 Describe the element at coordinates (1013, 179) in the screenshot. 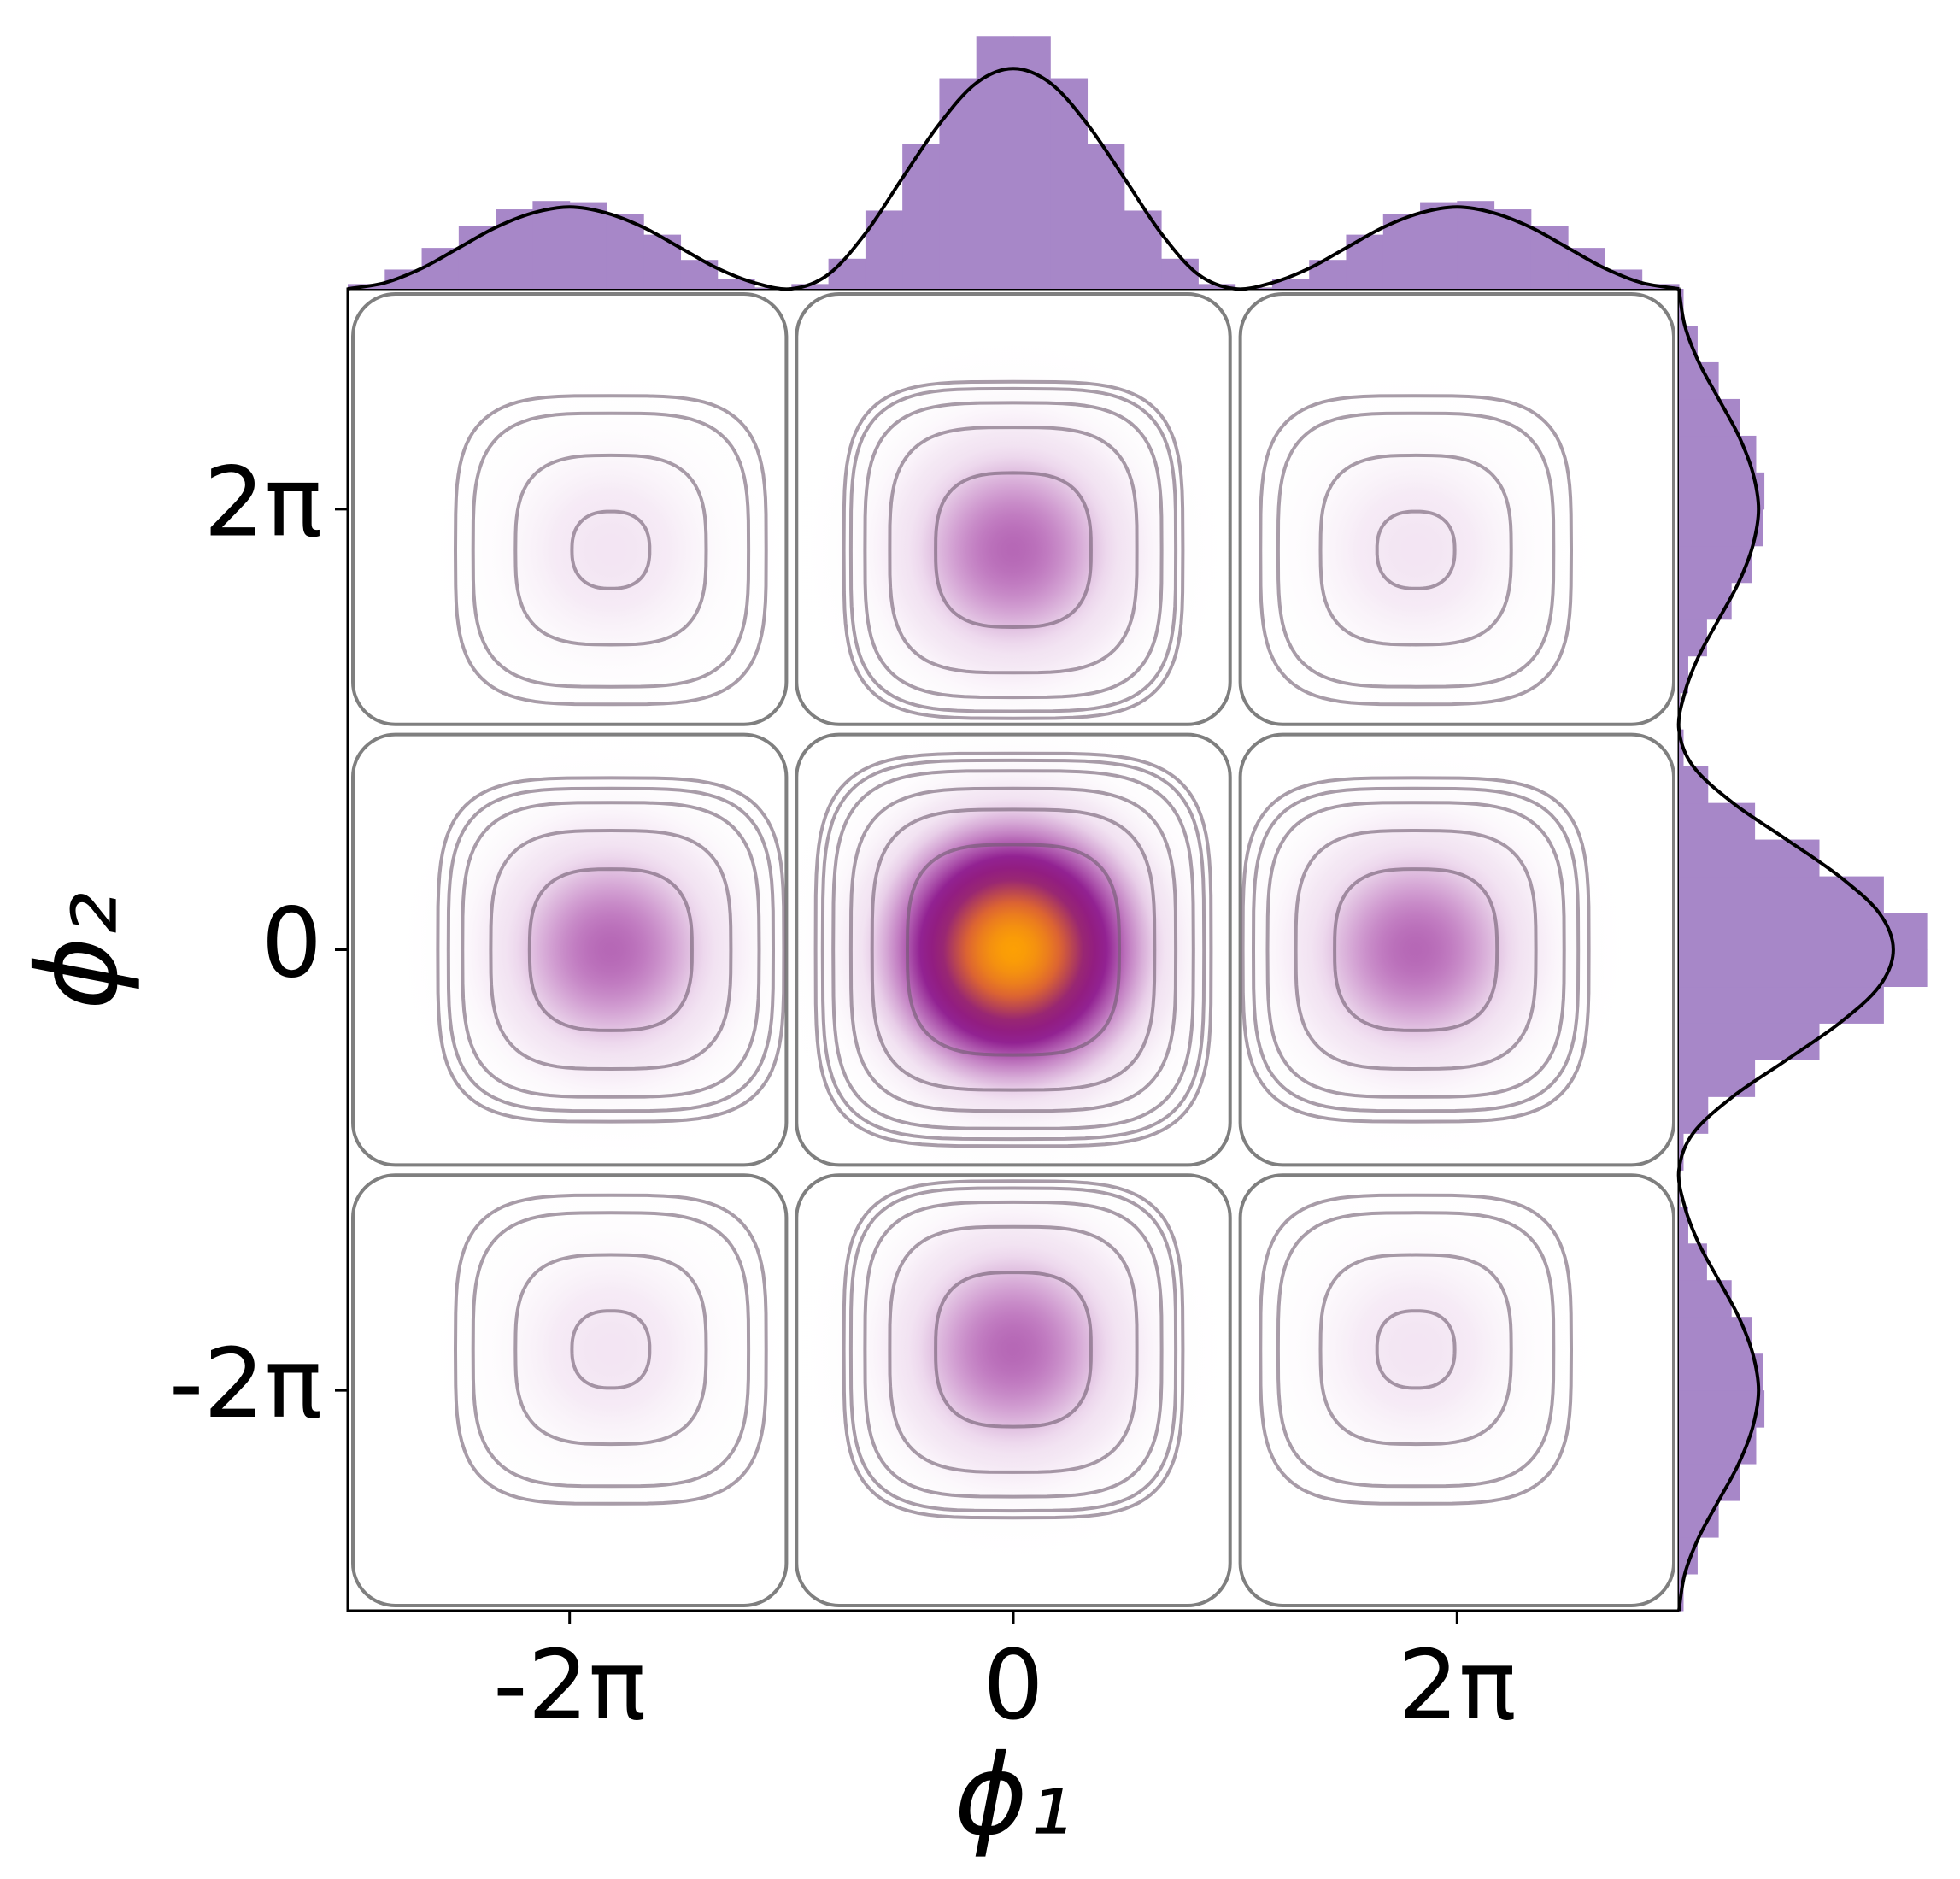

I see `top-kde-line` at that location.